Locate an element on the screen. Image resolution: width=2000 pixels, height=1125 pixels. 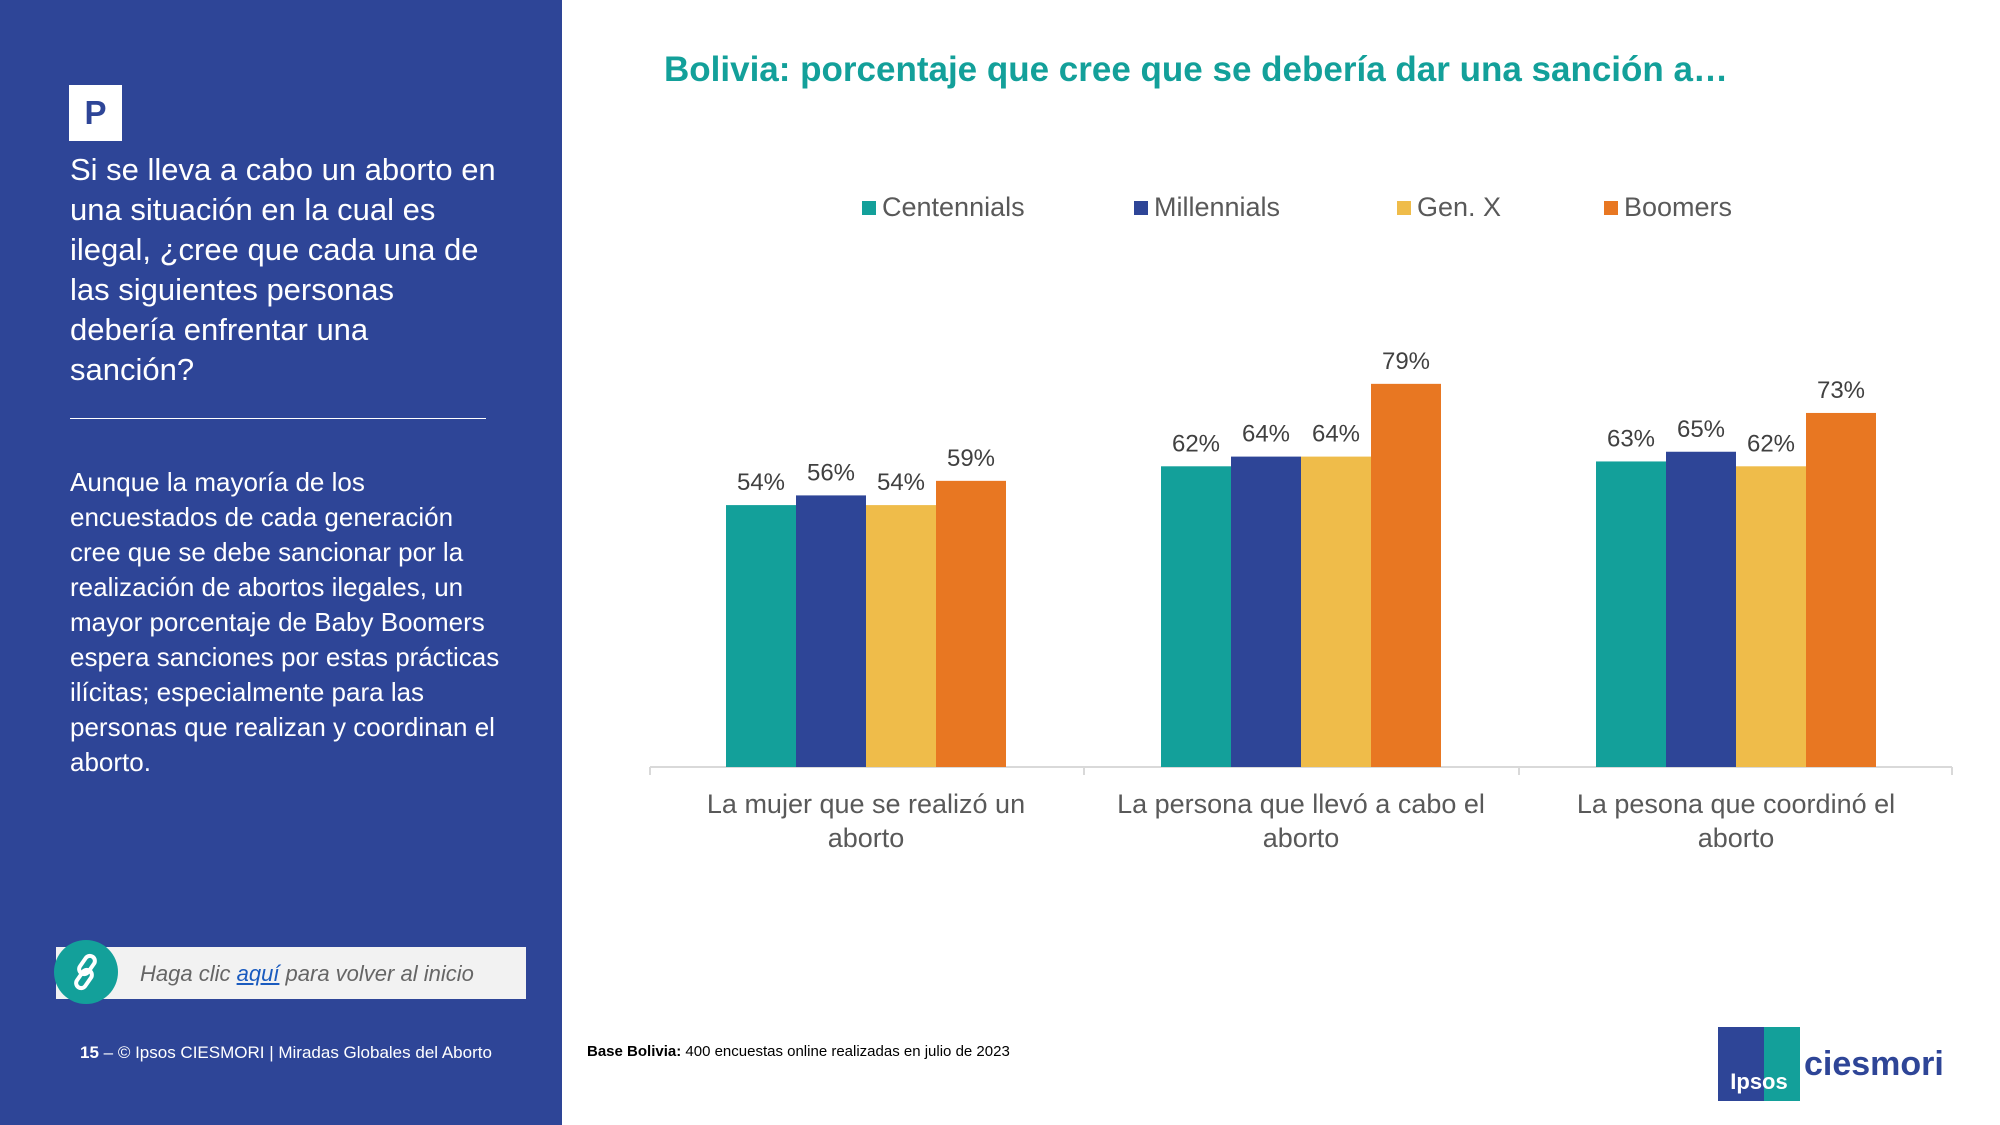
legend-item-millennials: Millennials is located at coordinates (1207, 207).